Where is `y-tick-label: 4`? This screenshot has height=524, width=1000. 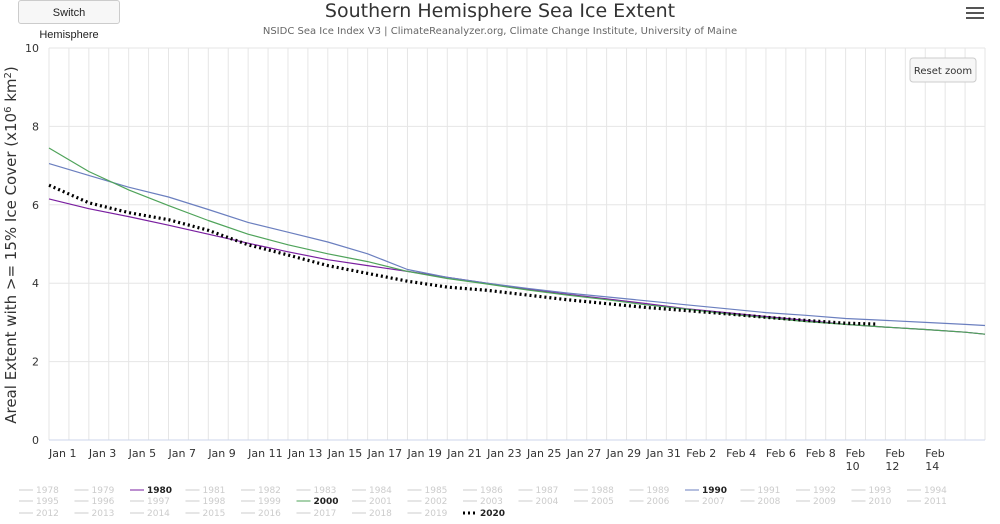
y-tick-label: 4 is located at coordinates (35, 283).